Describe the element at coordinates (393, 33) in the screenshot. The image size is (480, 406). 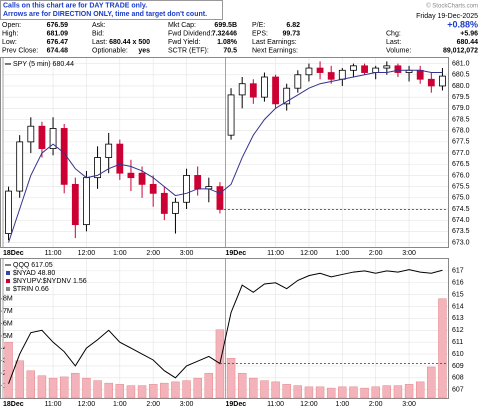
I see `quote-label: Chg:` at that location.